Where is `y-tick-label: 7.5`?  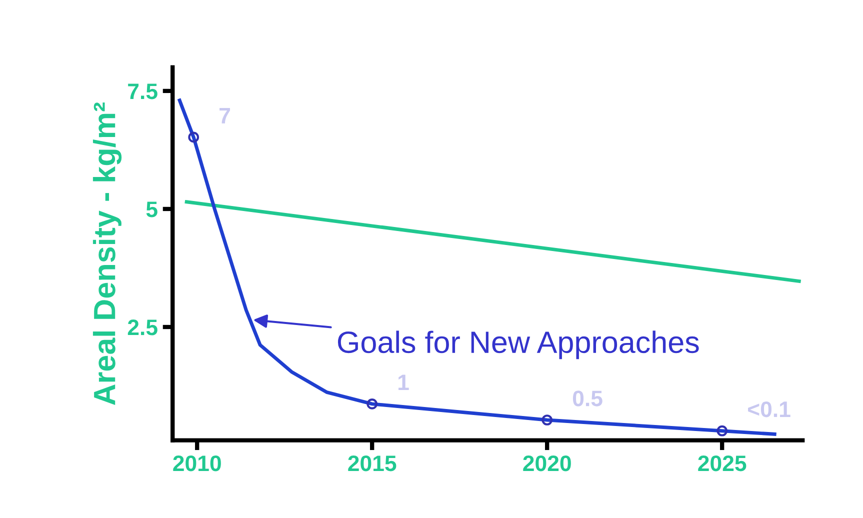
y-tick-label: 7.5 is located at coordinates (143, 92).